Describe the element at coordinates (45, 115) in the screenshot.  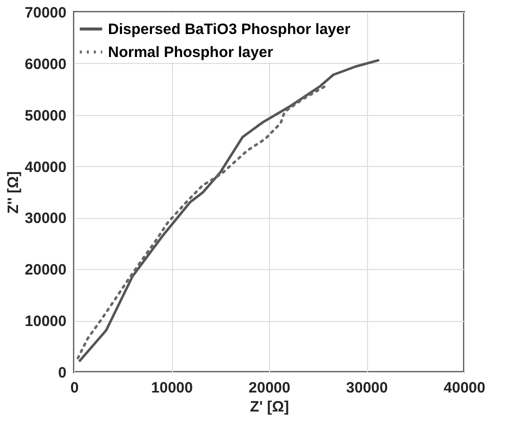
I see `y-tick-label: 50000` at that location.